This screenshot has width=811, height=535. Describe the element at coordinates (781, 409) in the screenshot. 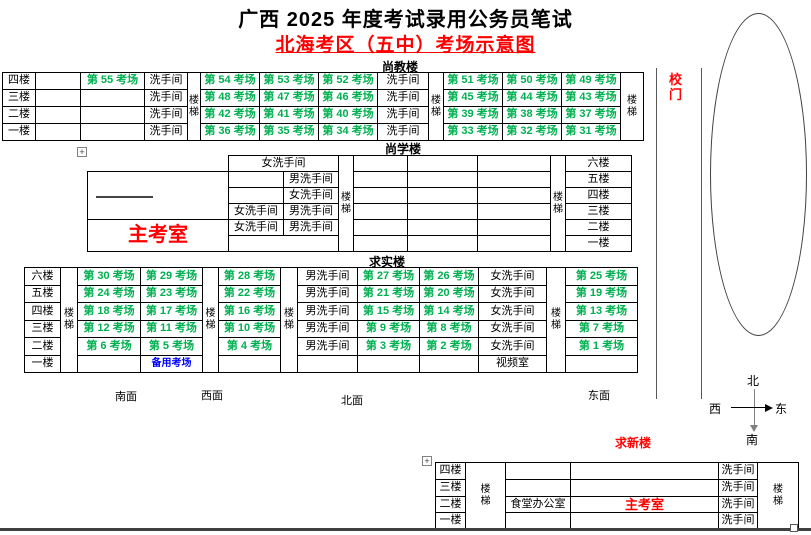

I see `compass-east-label: 东` at that location.